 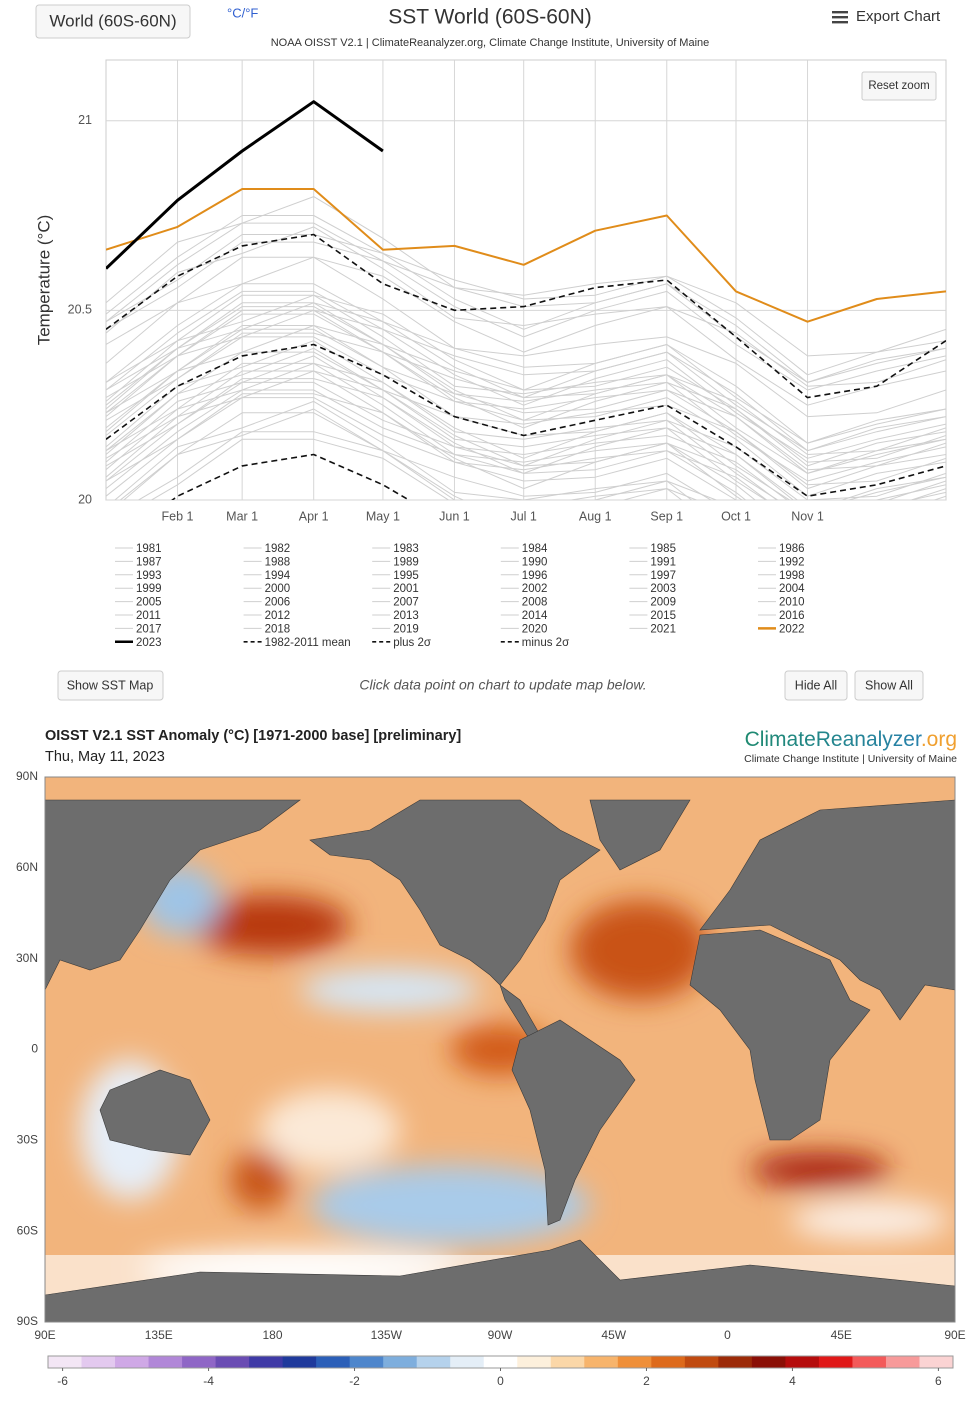 What do you see at coordinates (652, 603) in the screenshot?
I see `legend-item: 2009` at bounding box center [652, 603].